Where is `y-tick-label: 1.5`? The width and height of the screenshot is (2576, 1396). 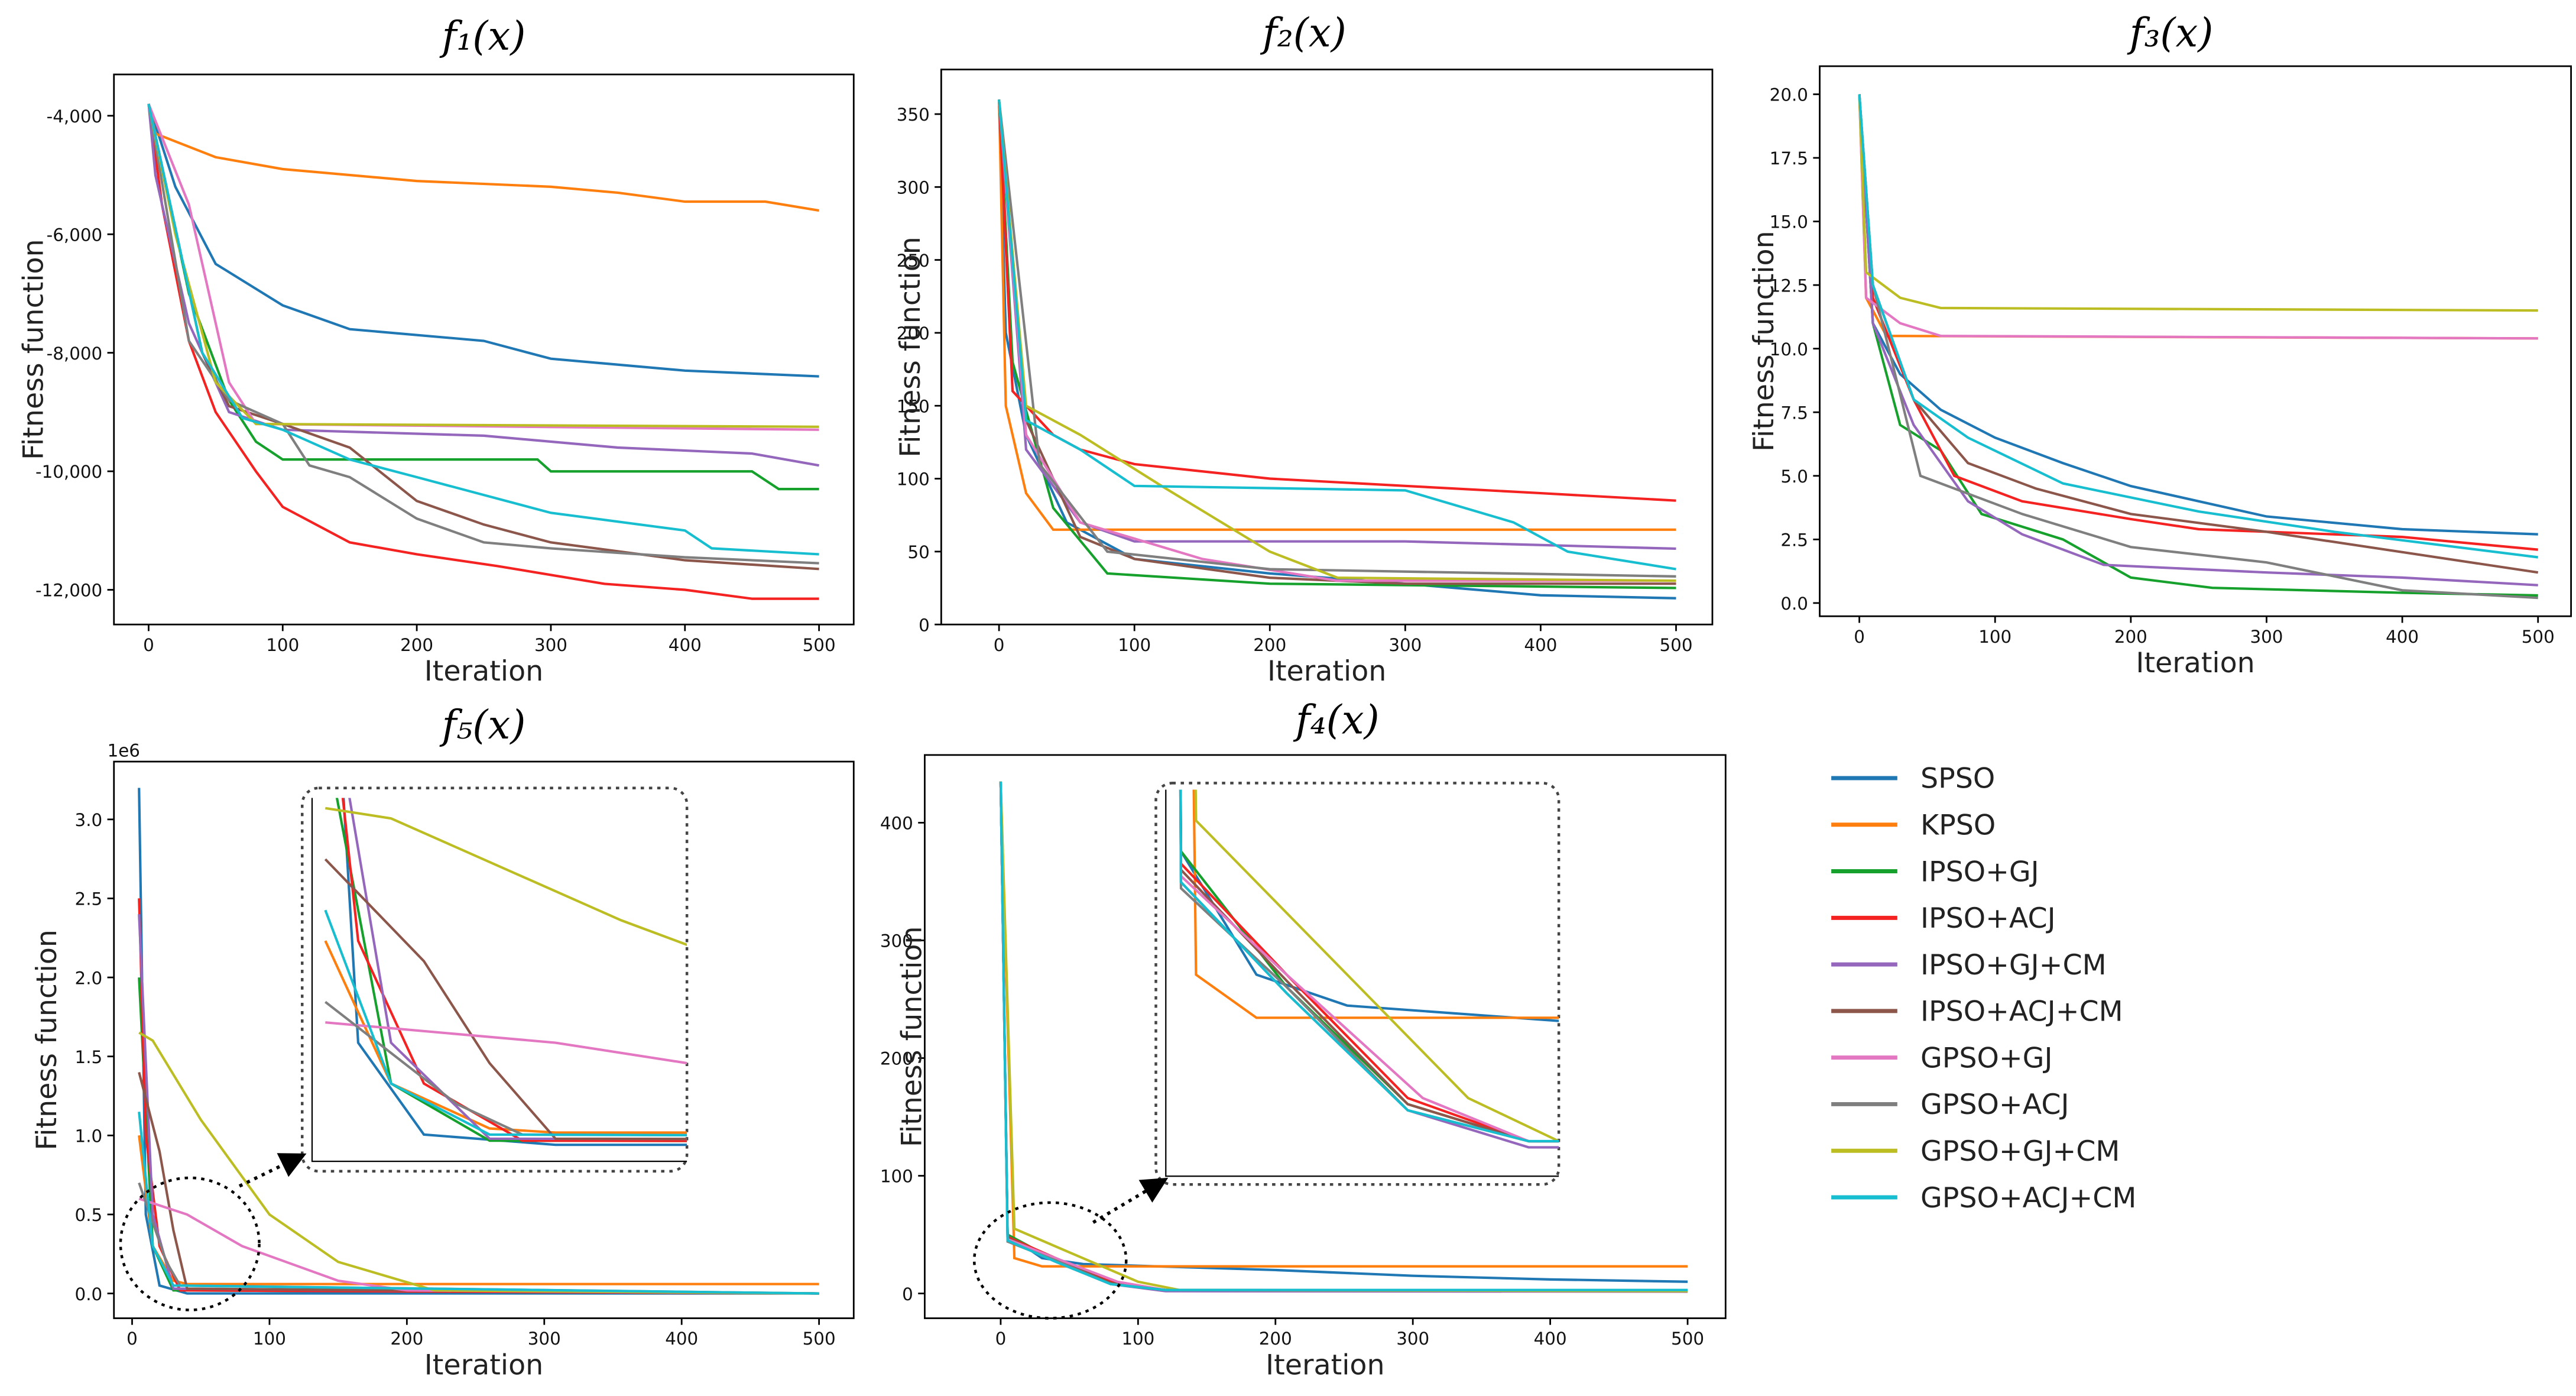
y-tick-label: 1.5 is located at coordinates (89, 1057).